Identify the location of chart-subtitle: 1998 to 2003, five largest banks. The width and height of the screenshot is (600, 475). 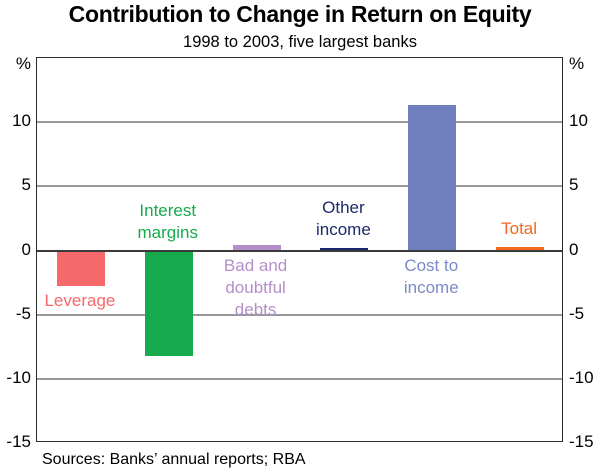
(300, 42).